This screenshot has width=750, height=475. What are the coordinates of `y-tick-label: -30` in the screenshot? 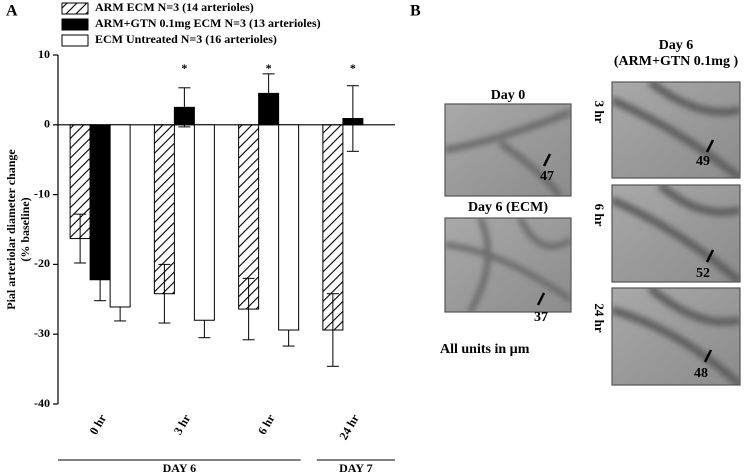 It's located at (42, 333).